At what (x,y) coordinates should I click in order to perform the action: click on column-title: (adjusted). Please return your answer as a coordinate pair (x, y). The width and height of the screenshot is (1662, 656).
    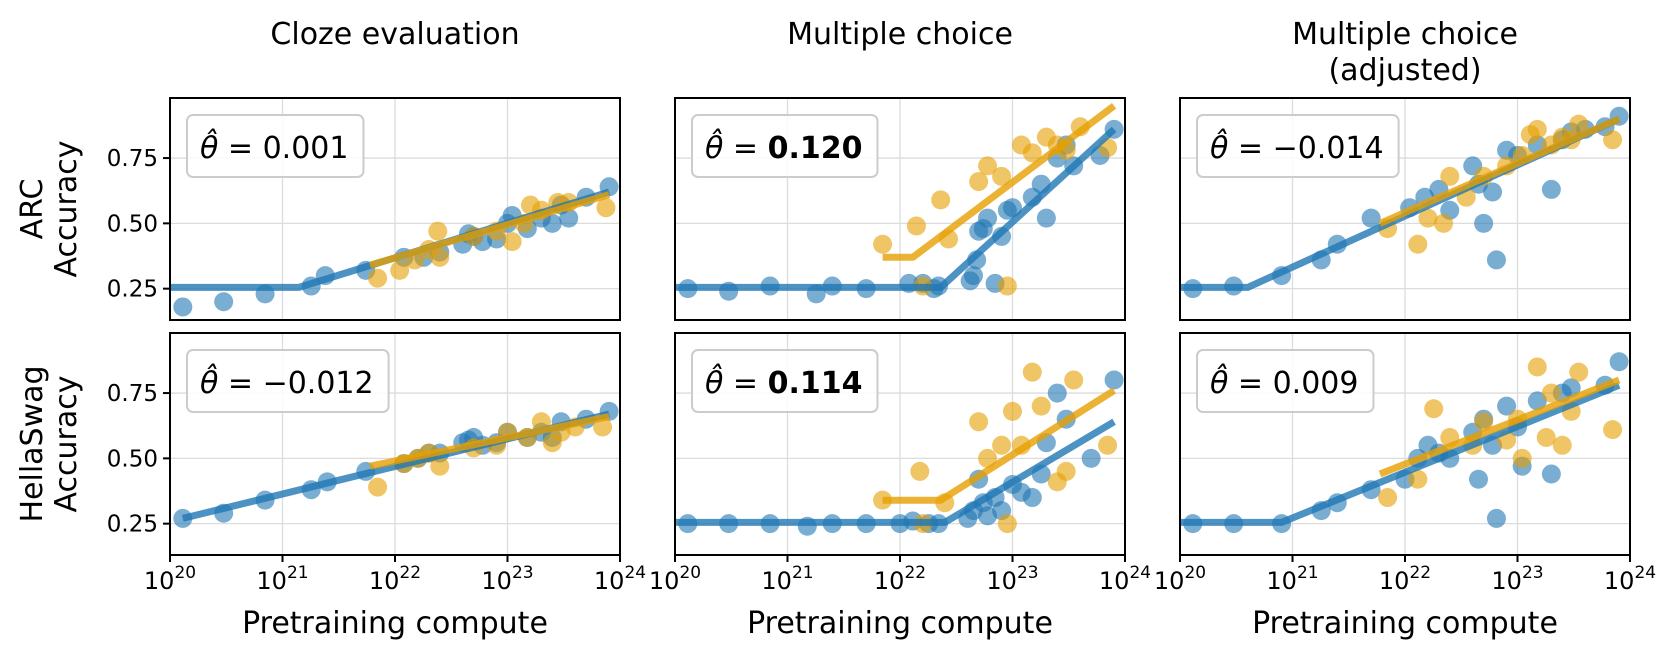
    Looking at the image, I should click on (1404, 70).